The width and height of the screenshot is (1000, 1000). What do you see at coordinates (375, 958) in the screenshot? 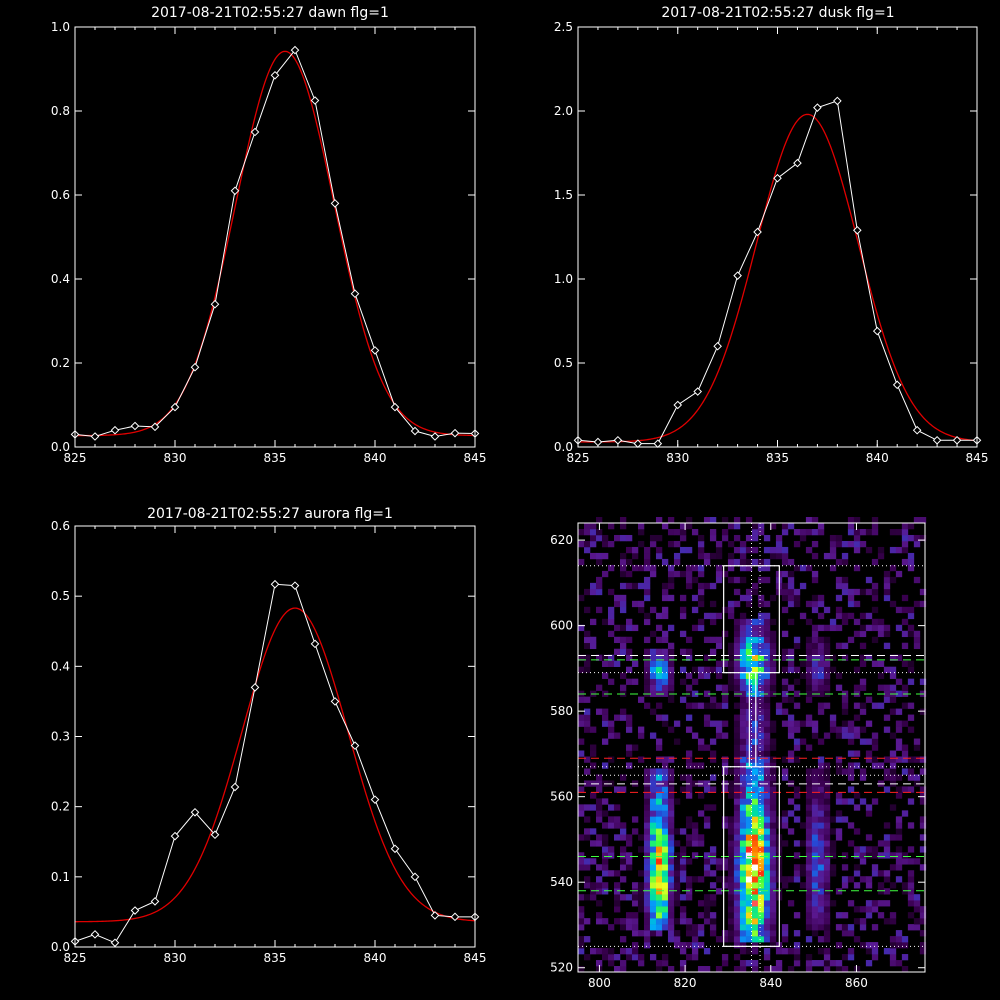
I see `x-tick-label: 840` at bounding box center [375, 958].